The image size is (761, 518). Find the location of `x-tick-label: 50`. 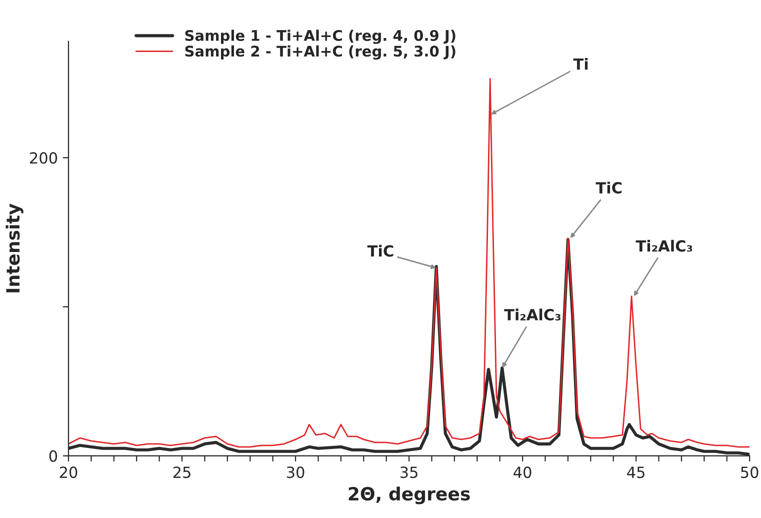

x-tick-label: 50 is located at coordinates (749, 472).